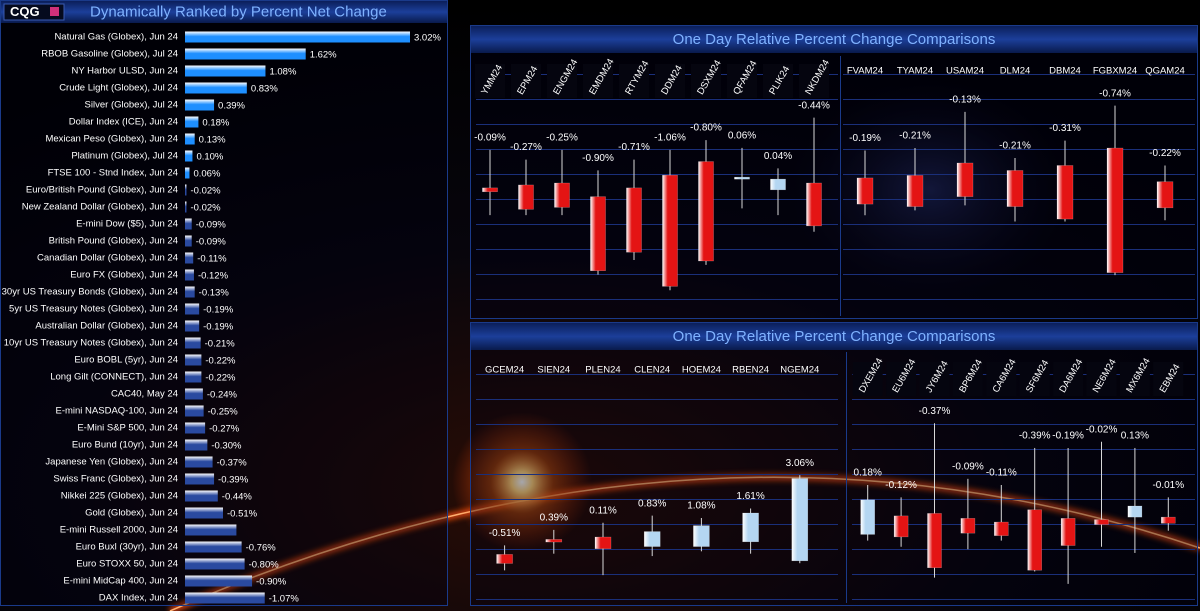 This screenshot has height=611, width=1200. I want to click on symbol-label: HOEM24, so click(701, 370).